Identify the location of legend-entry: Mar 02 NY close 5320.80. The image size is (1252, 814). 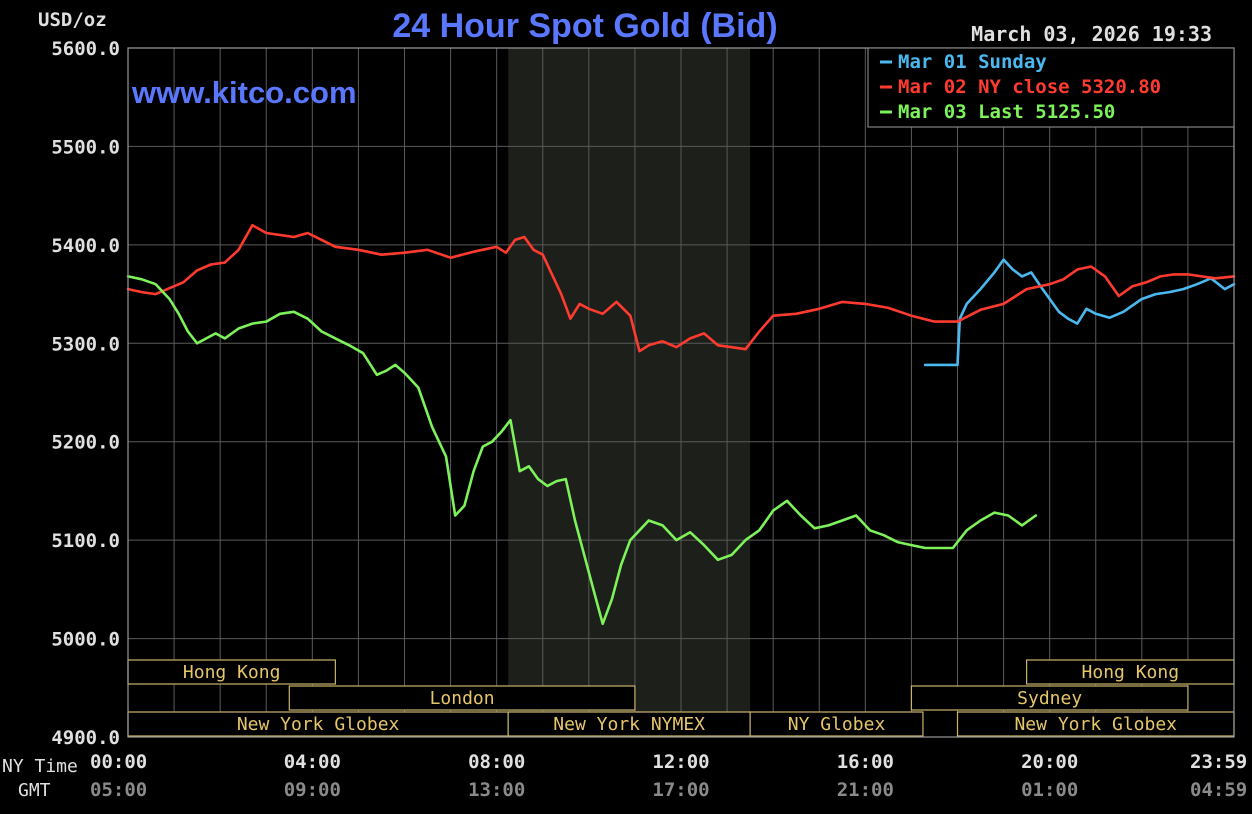
(1029, 87).